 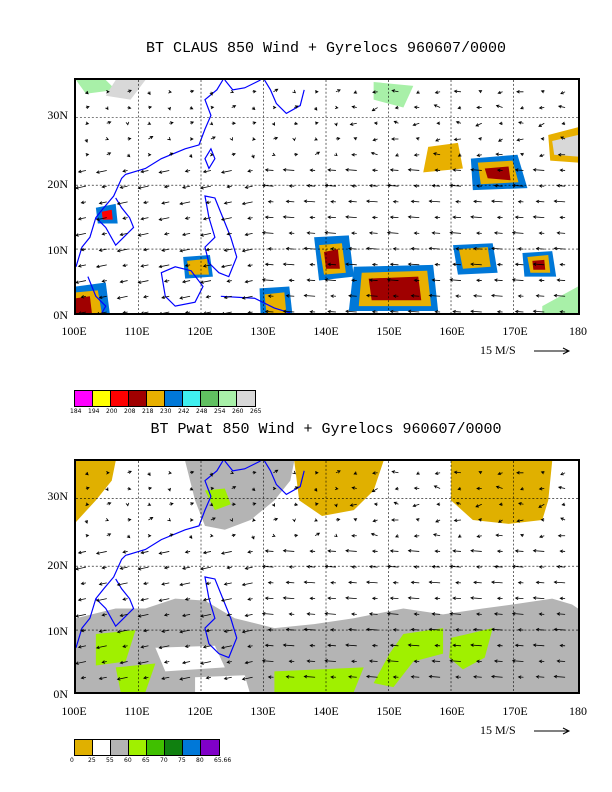 I want to click on colorbar-label: 260, so click(x=238, y=411).